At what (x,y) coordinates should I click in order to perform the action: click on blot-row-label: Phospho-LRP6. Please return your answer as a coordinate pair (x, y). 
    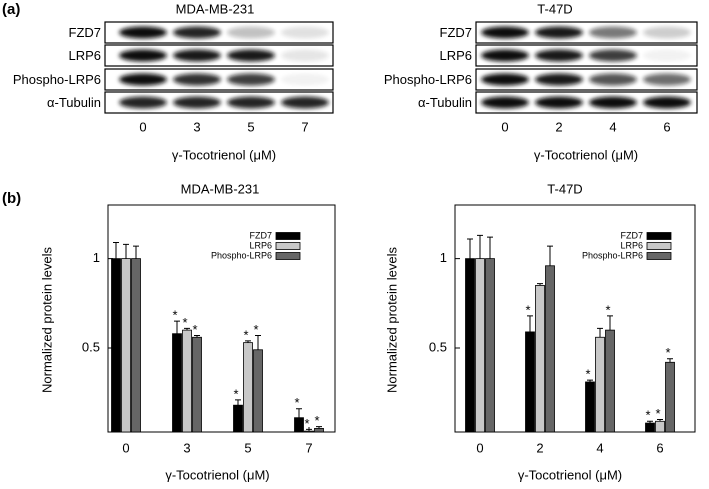
    Looking at the image, I should click on (428, 79).